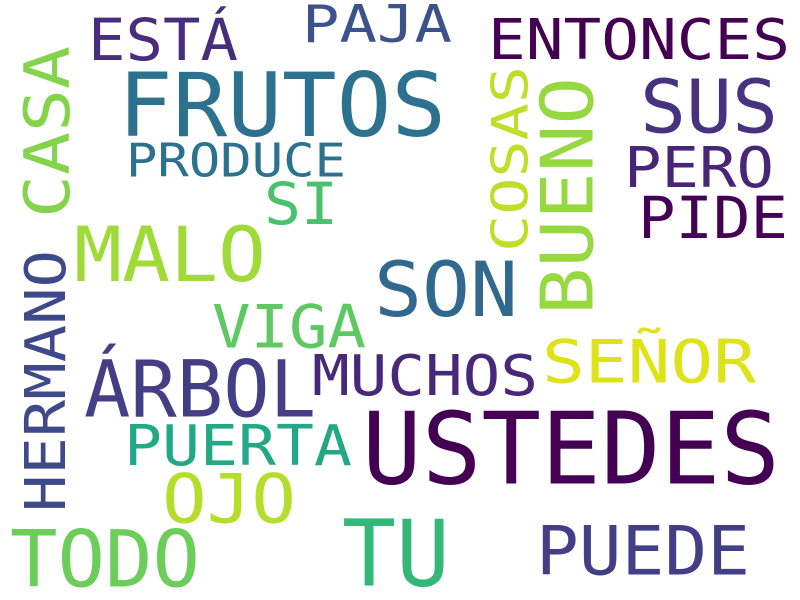  Describe the element at coordinates (425, 376) in the screenshot. I see `word-muchos: MUCHOS` at that location.